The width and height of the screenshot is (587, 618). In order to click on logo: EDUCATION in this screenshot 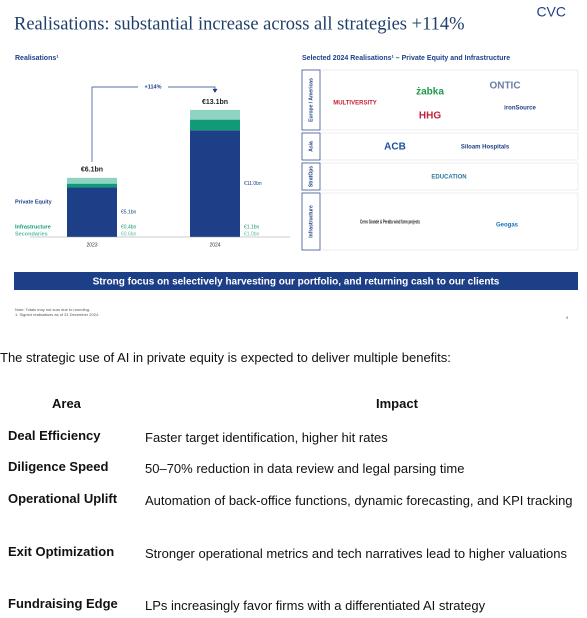, I will do `click(448, 178)`.